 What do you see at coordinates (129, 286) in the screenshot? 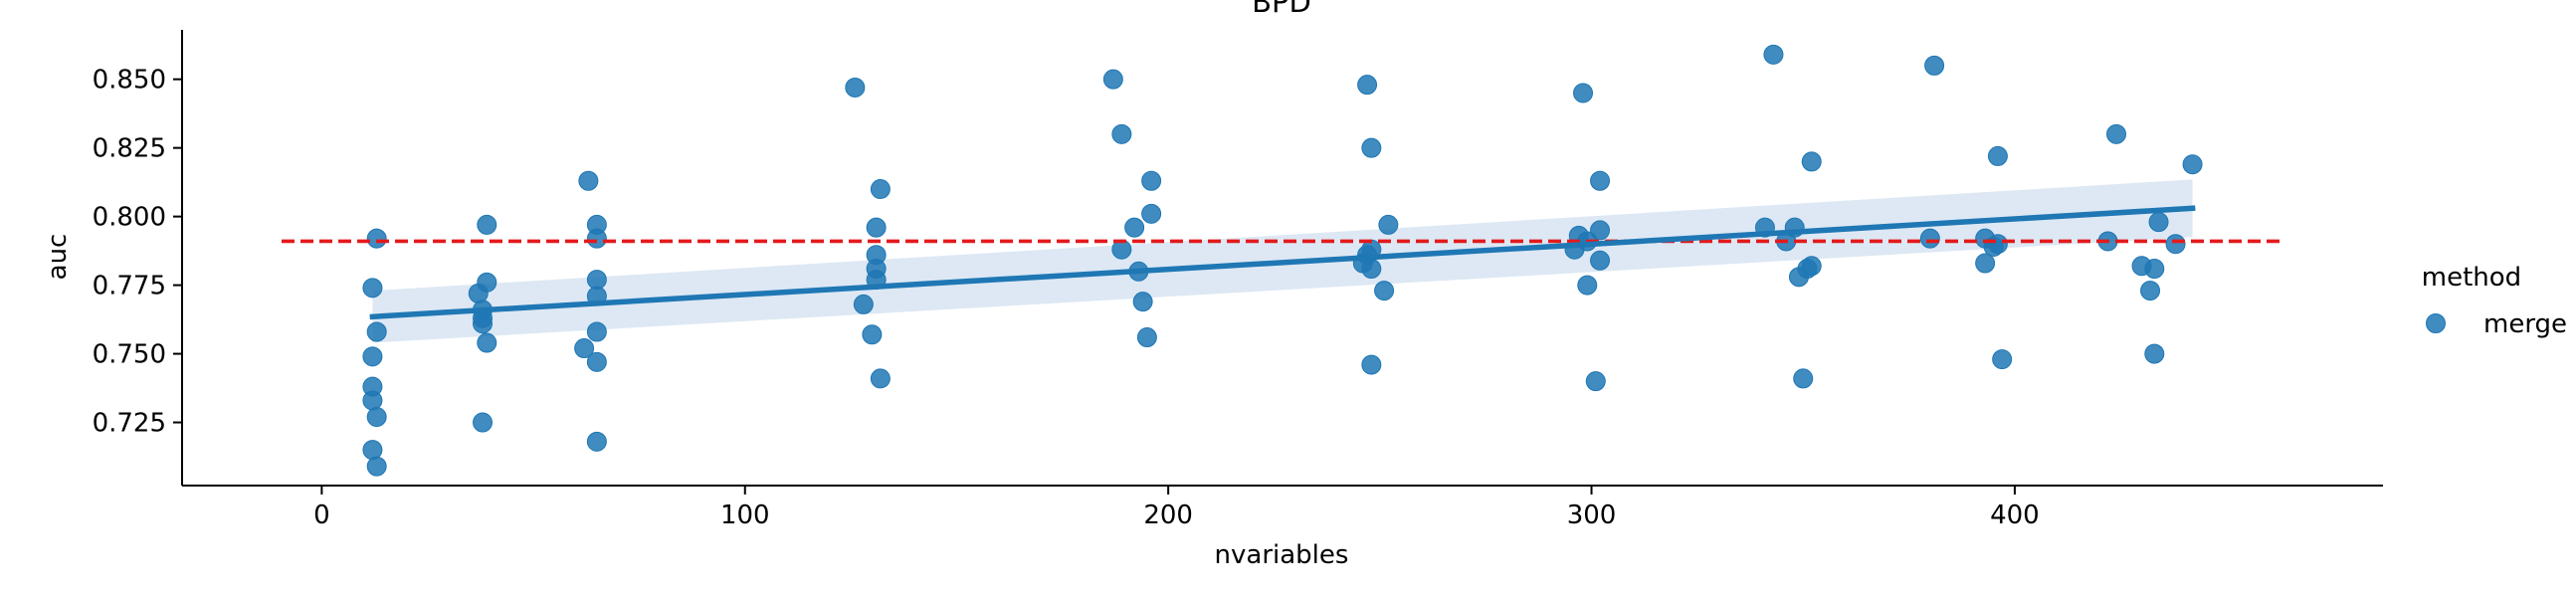
I see `y-tick-label: 0.775` at bounding box center [129, 286].